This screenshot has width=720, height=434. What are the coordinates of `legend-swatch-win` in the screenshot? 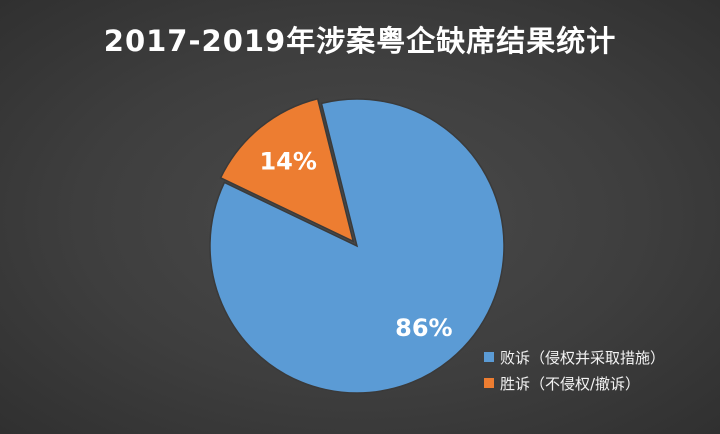 It's located at (489, 383).